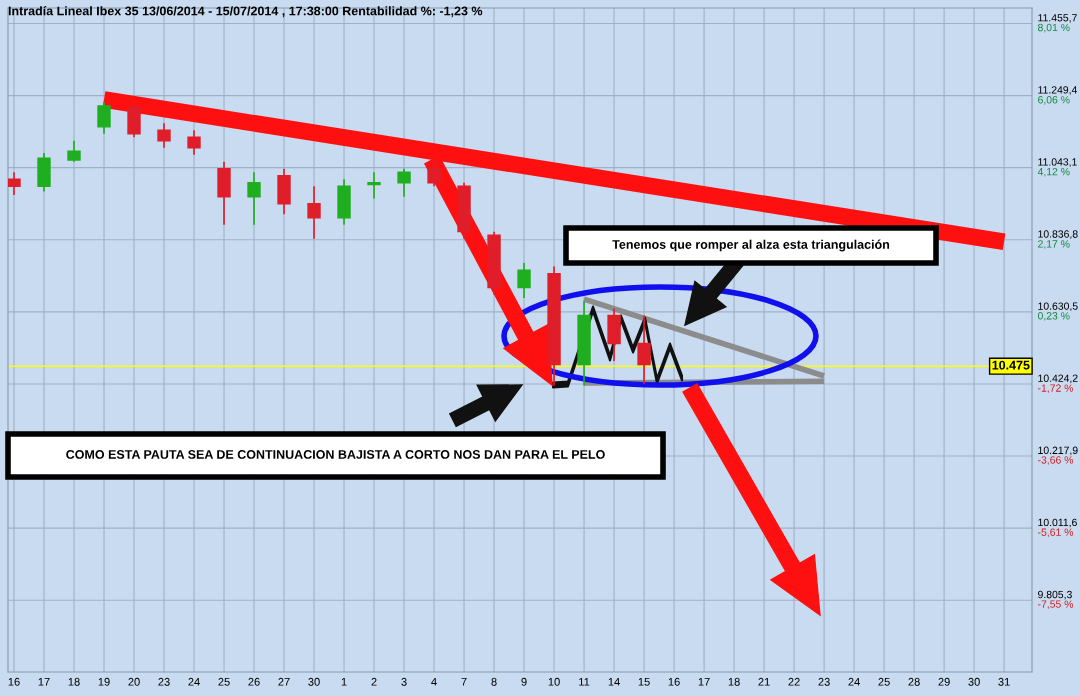 Image resolution: width=1080 pixels, height=696 pixels. Describe the element at coordinates (1058, 90) in the screenshot. I see `y-tick-label: 11.249,4` at that location.